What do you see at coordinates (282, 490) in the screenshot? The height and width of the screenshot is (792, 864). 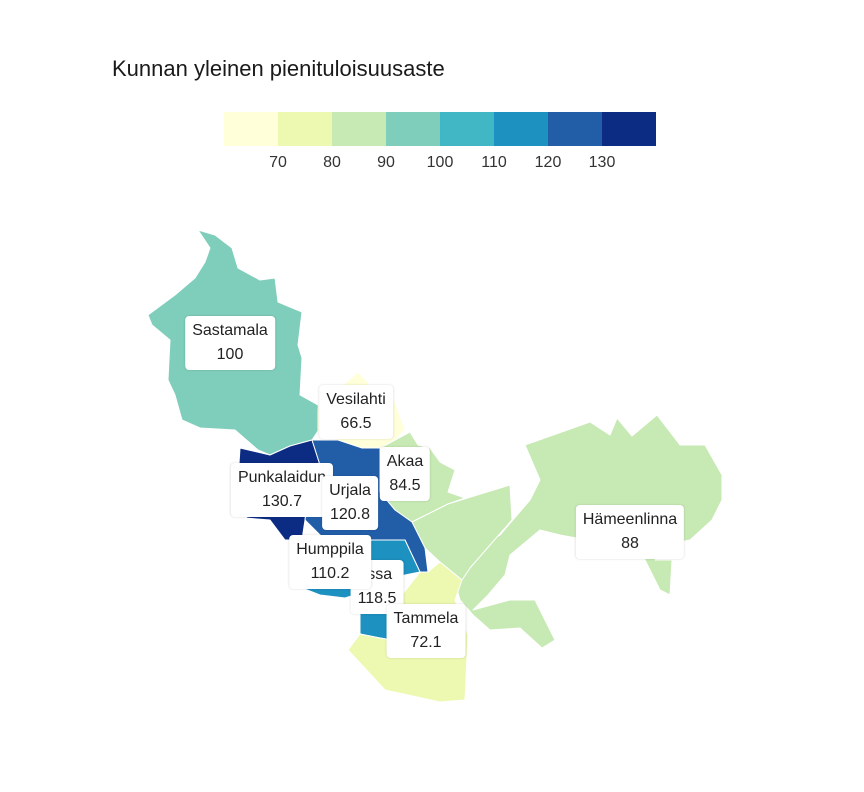 I see `label-punkalaidun: Punkalaidun 130.7` at bounding box center [282, 490].